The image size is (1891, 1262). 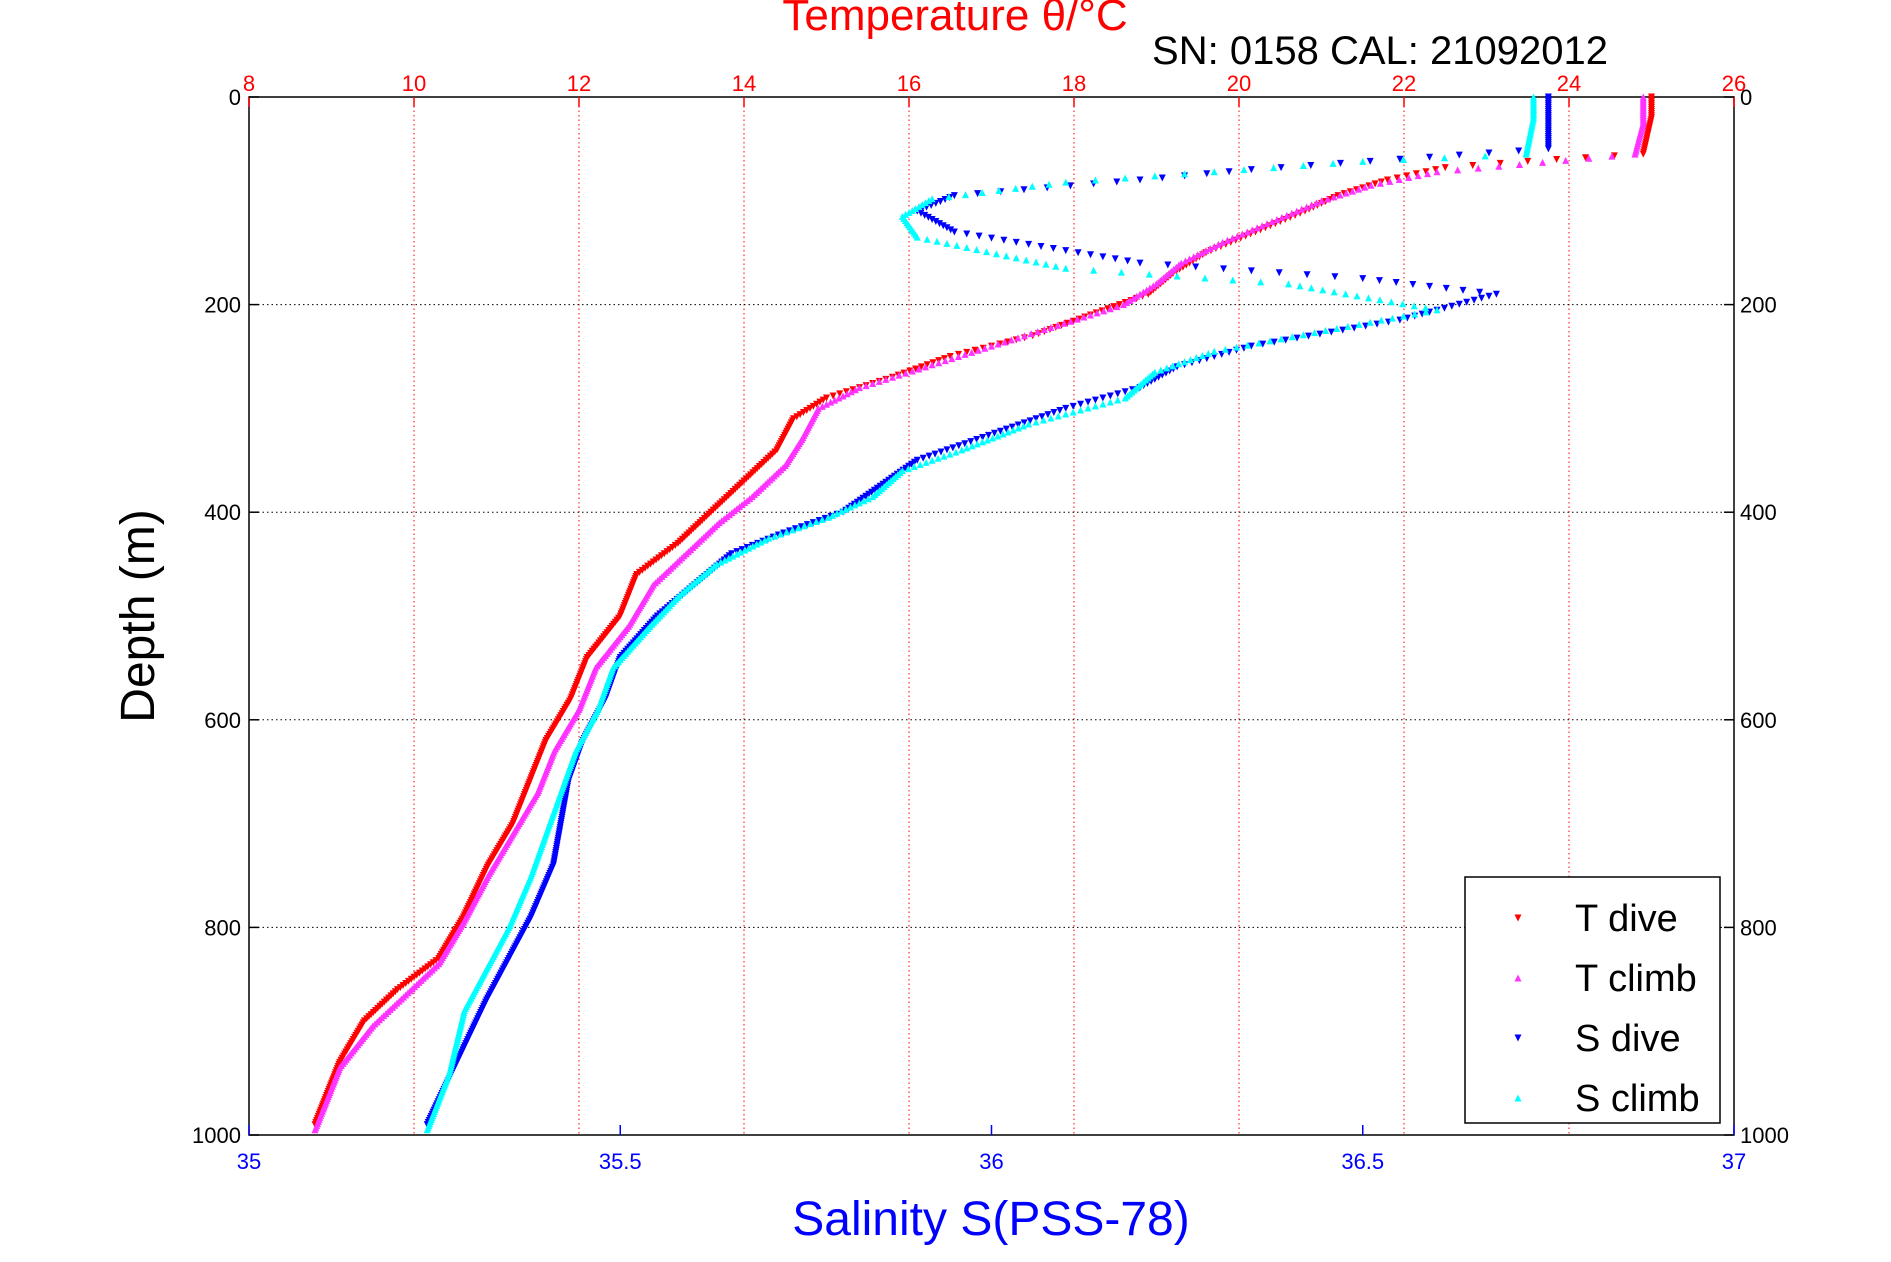 What do you see at coordinates (909, 83) in the screenshot?
I see `top-axis-tick-label: 16` at bounding box center [909, 83].